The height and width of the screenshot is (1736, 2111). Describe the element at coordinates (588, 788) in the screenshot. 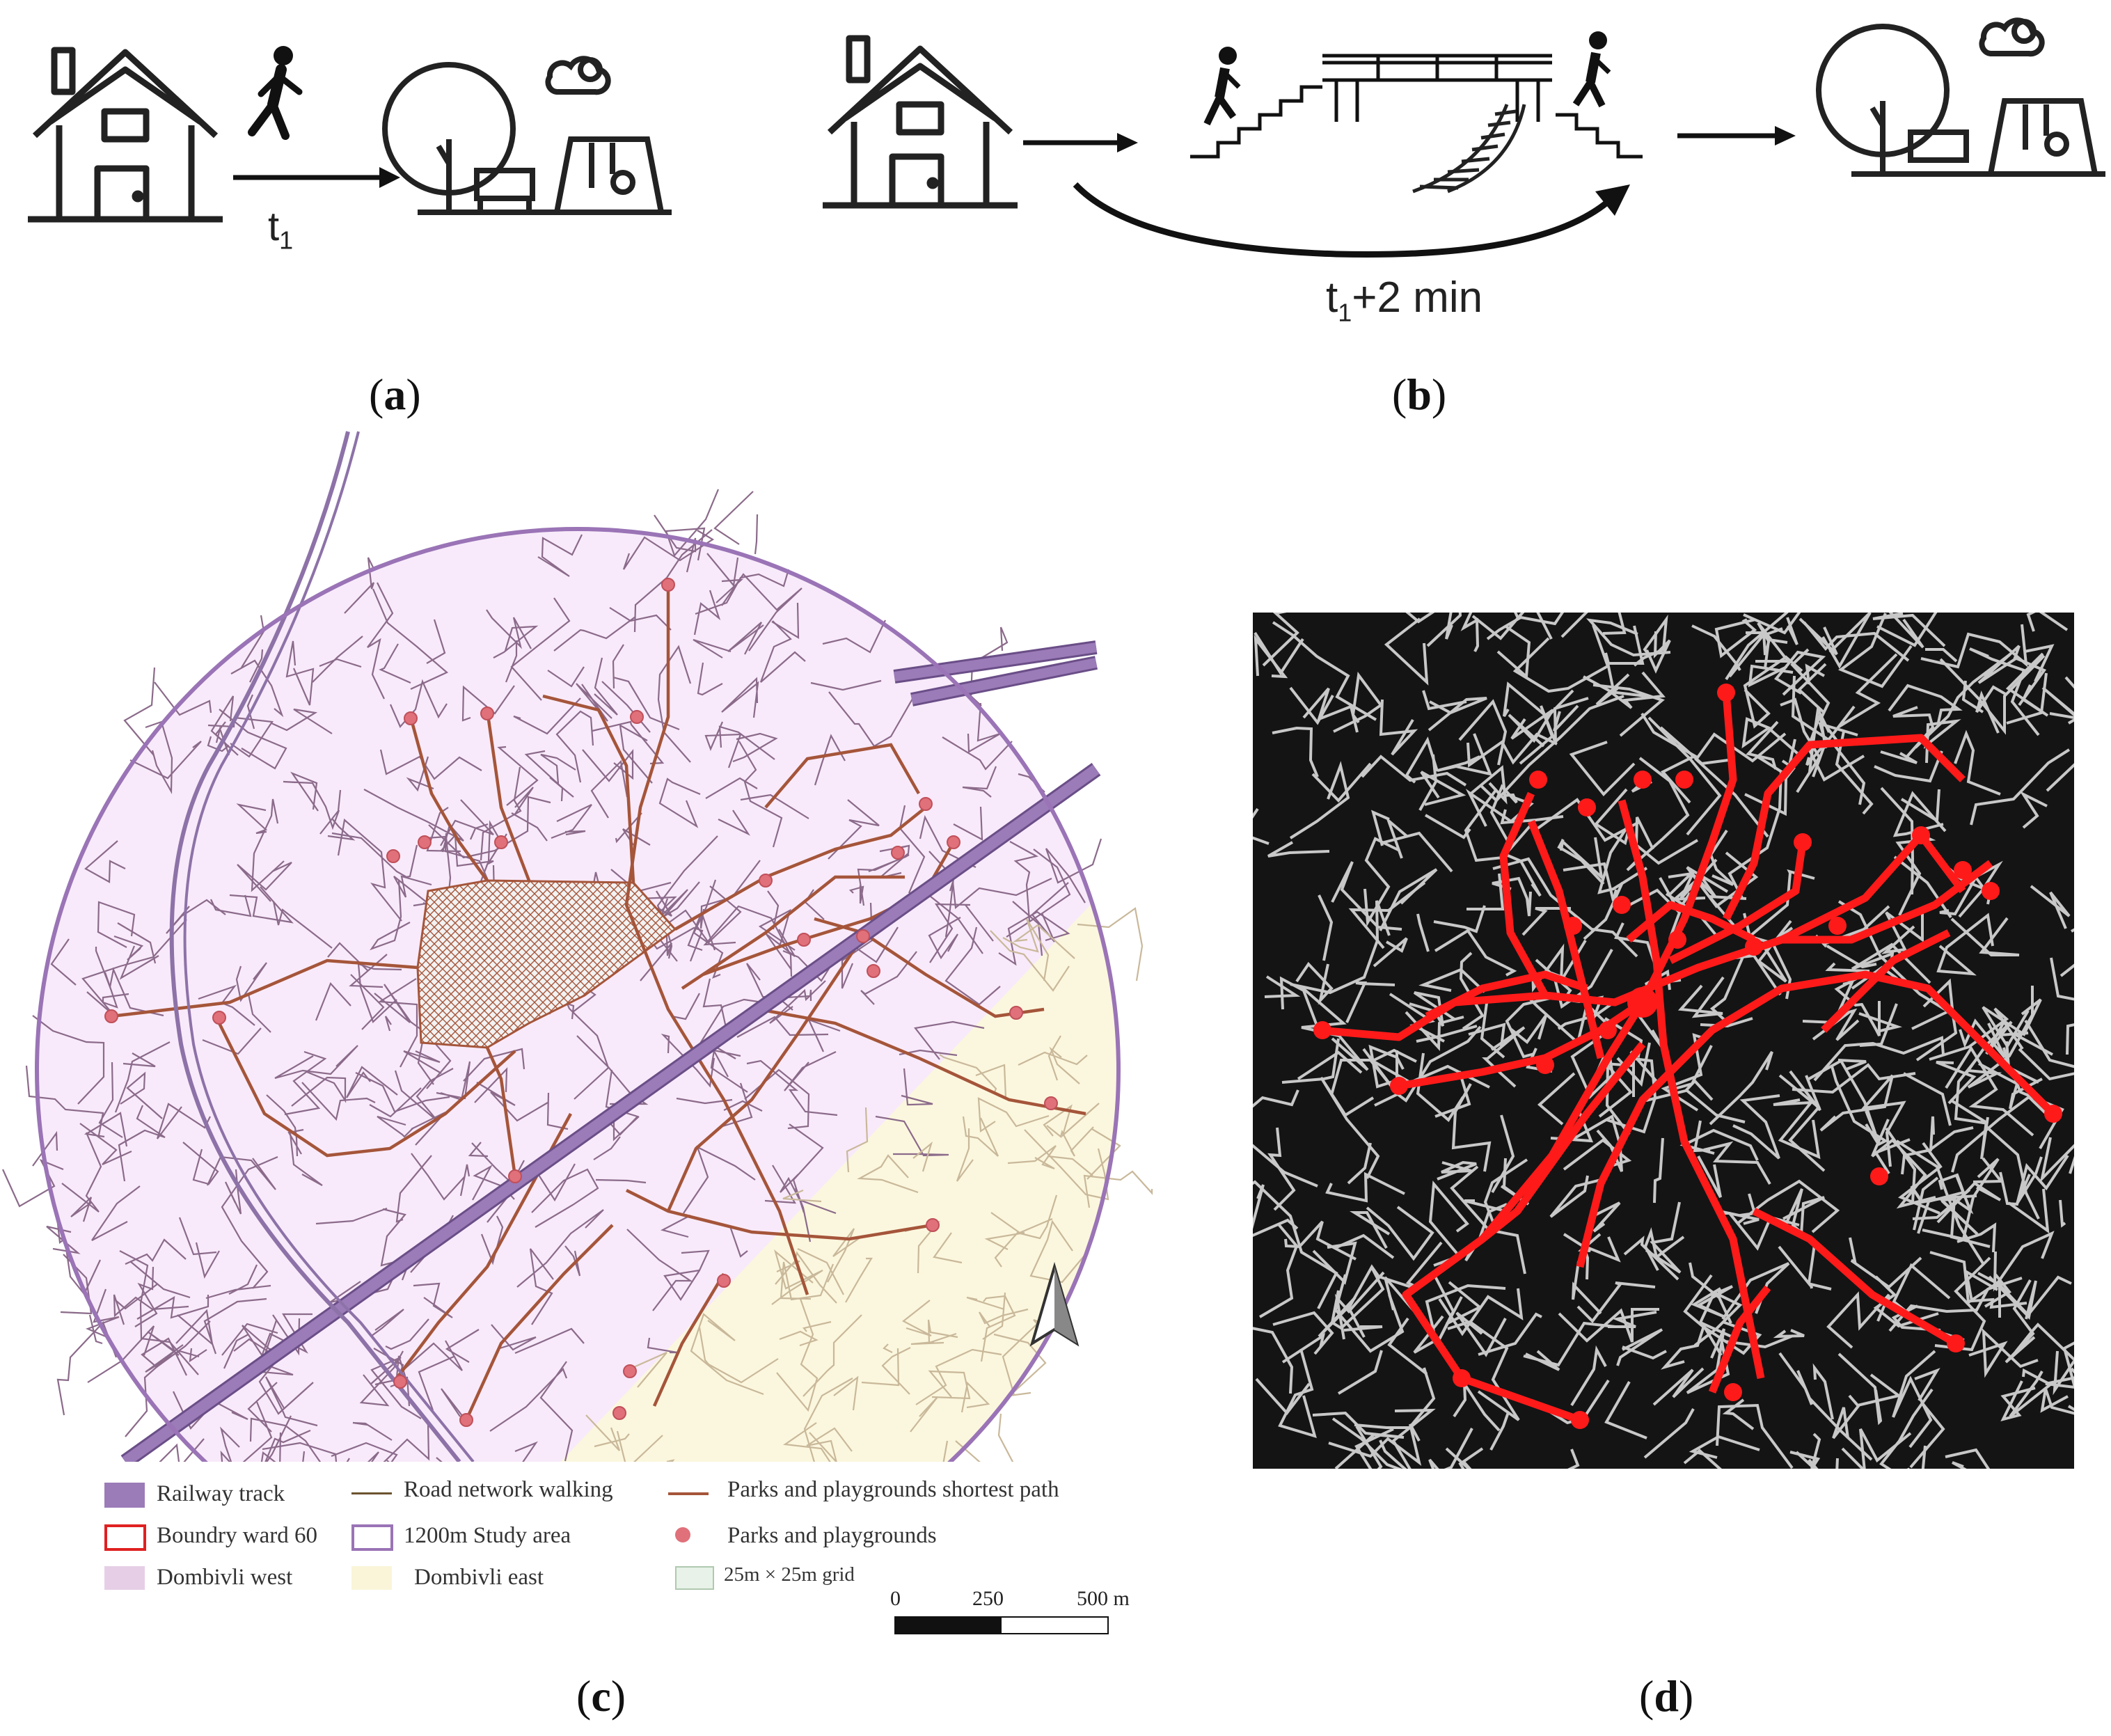

I see `shortest-path-route` at that location.